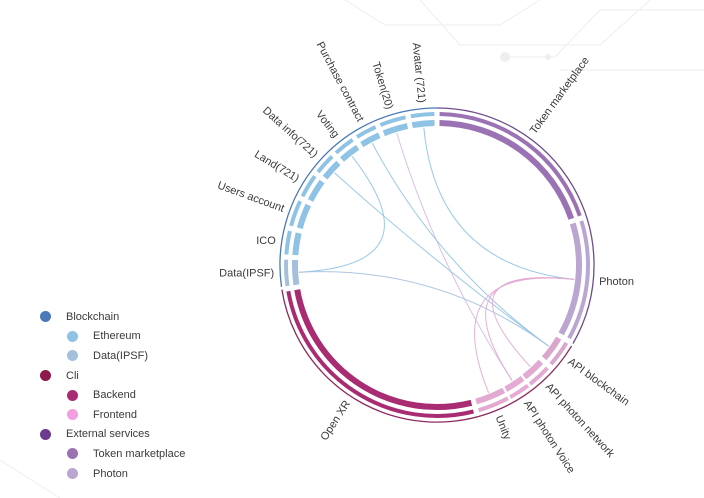  I want to click on legend-label: Photon, so click(110, 473).